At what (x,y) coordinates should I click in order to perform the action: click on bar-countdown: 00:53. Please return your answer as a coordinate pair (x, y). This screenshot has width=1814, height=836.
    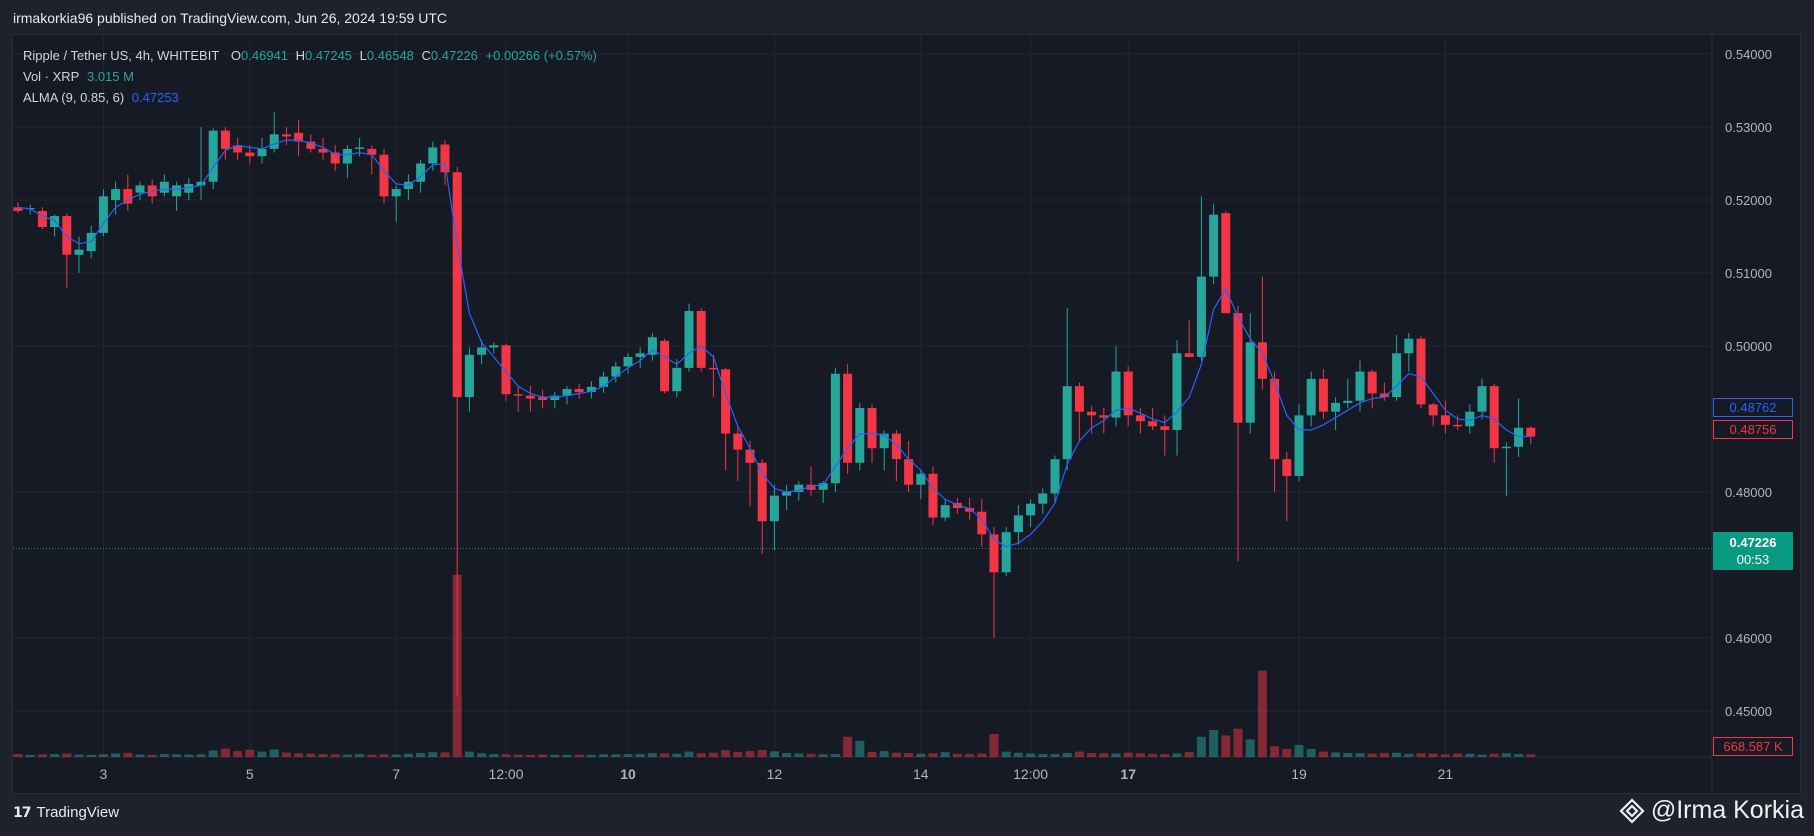
    Looking at the image, I should click on (1753, 559).